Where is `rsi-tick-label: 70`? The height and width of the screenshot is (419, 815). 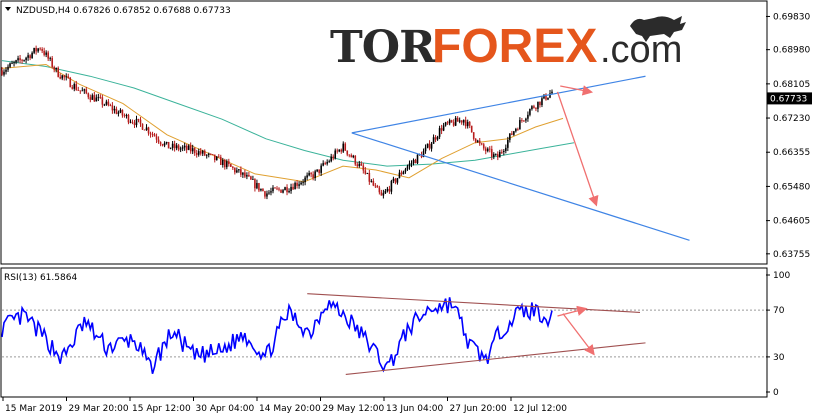 rsi-tick-label: 70 is located at coordinates (779, 311).